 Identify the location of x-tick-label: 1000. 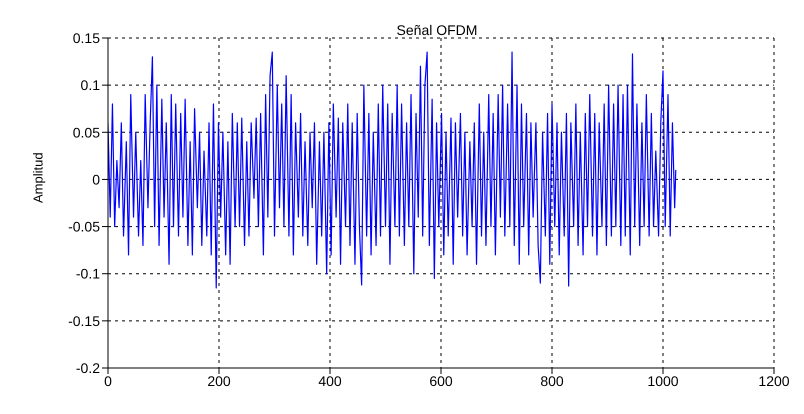
(663, 380).